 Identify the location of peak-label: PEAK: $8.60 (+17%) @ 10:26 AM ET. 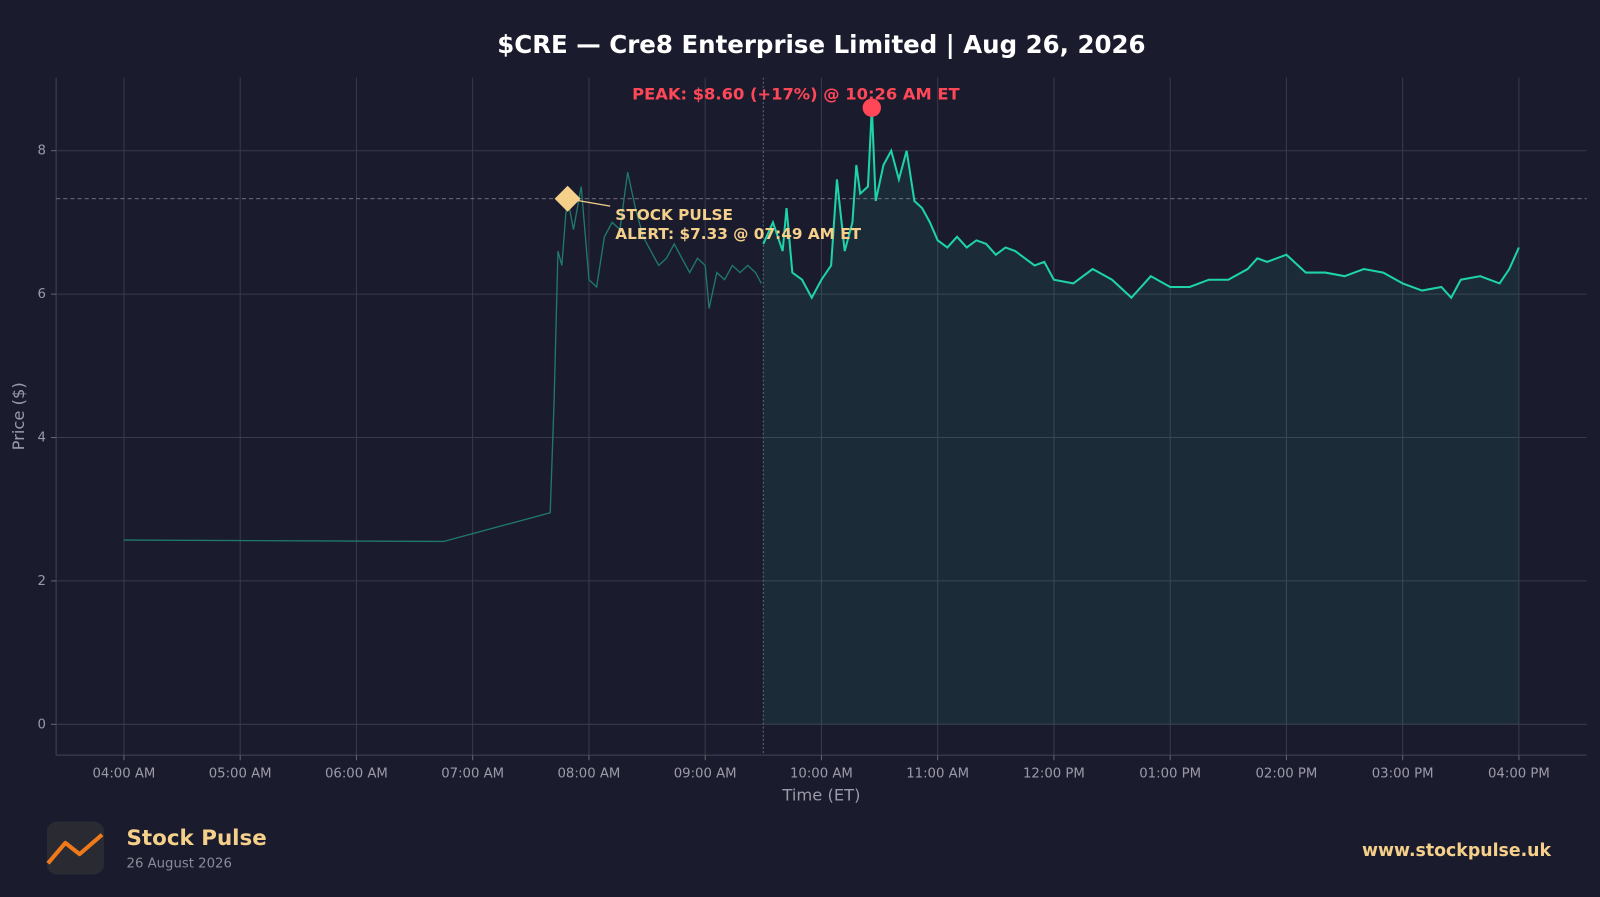
(796, 93).